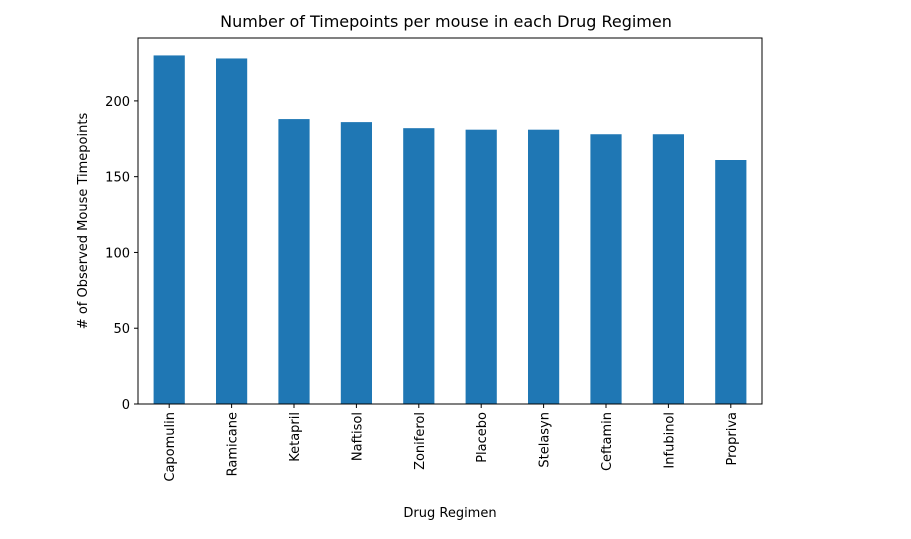 The height and width of the screenshot is (539, 911). I want to click on bar-stelasyn, so click(544, 266).